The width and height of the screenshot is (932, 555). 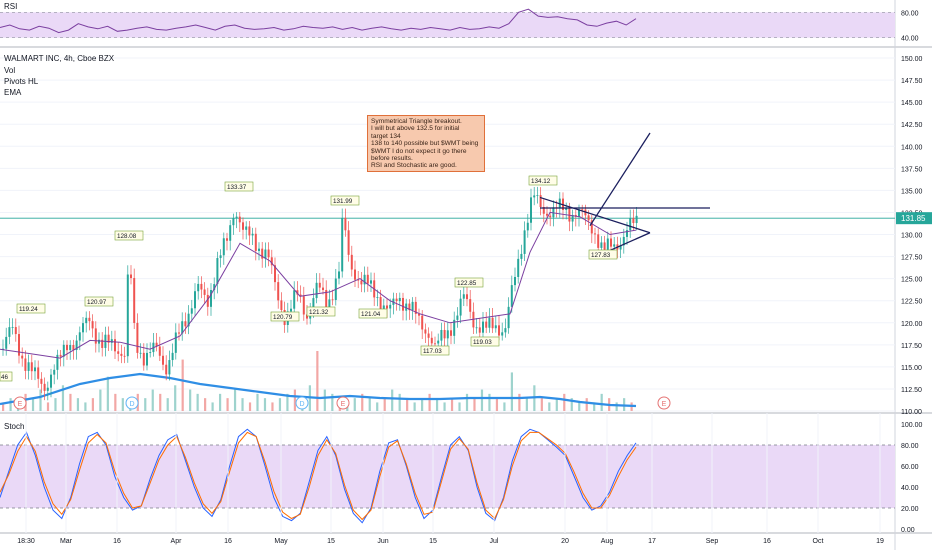 What do you see at coordinates (912, 147) in the screenshot?
I see `price-tick-label: 140.00` at bounding box center [912, 147].